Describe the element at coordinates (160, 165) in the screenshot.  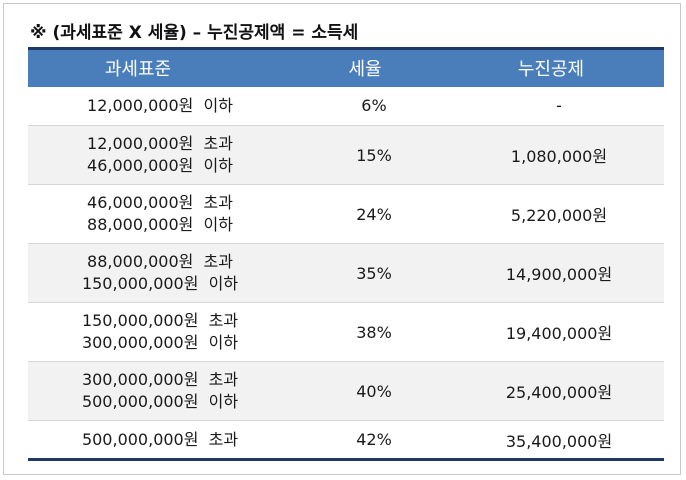
I see `tax-base-line: 46,000,000원 이하` at that location.